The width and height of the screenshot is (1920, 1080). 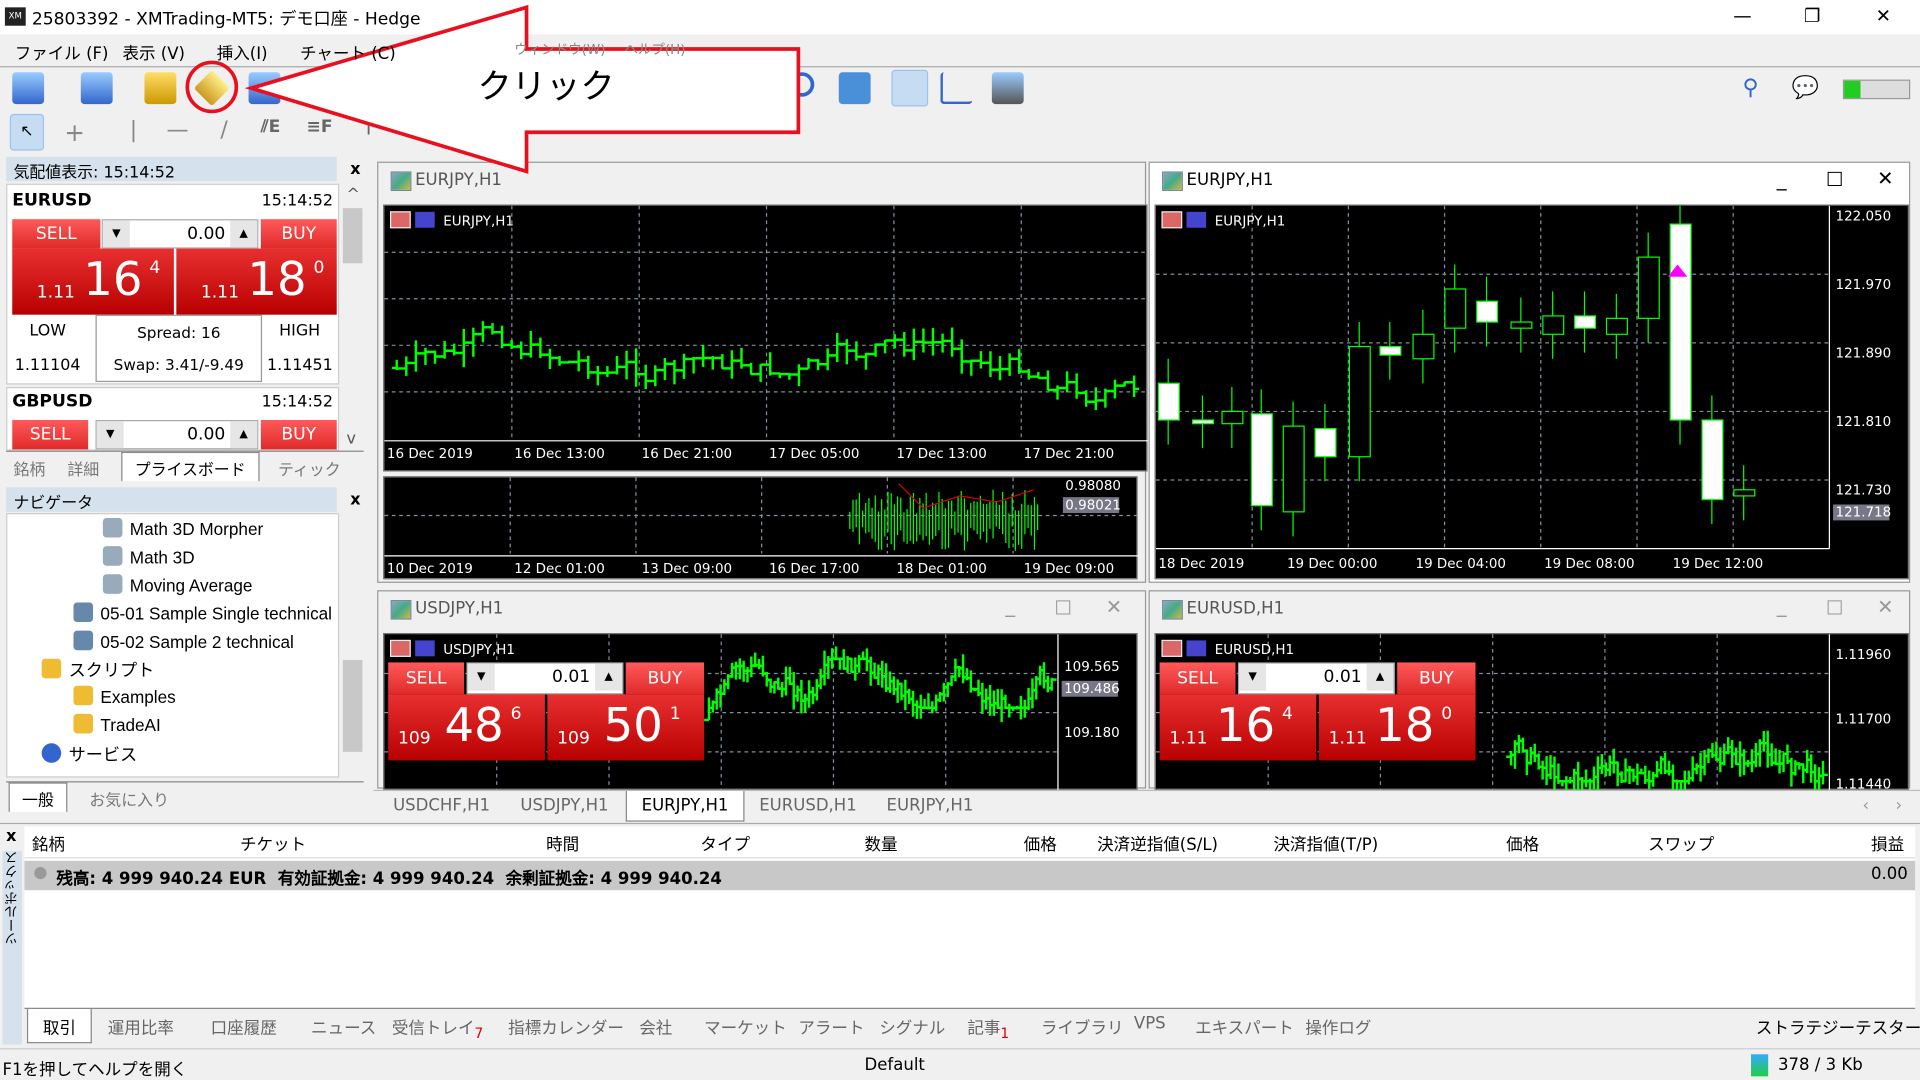 What do you see at coordinates (894, 1065) in the screenshot?
I see `status-profile: Default` at bounding box center [894, 1065].